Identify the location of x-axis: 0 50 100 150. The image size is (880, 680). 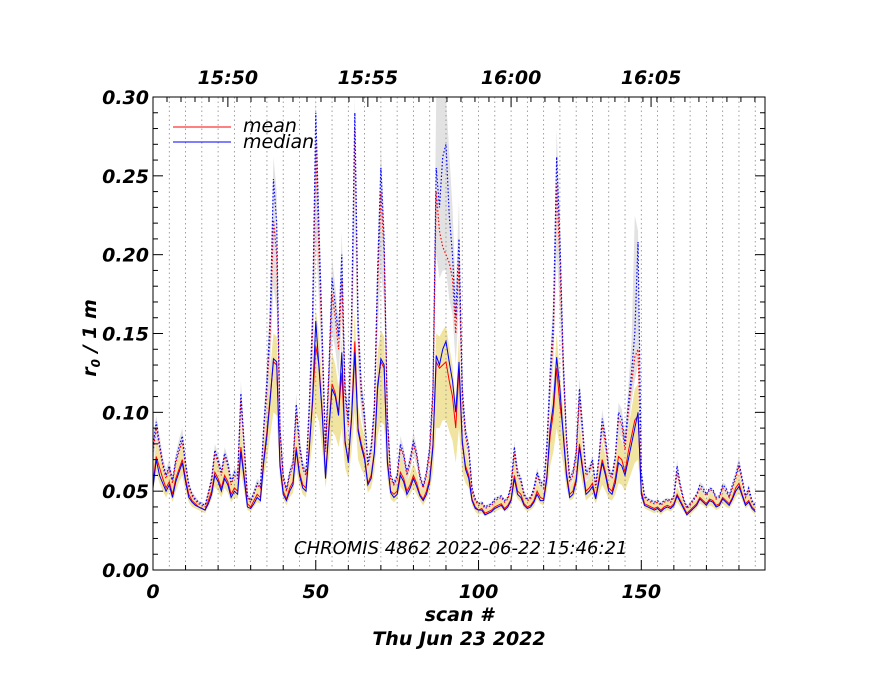
(443, 581).